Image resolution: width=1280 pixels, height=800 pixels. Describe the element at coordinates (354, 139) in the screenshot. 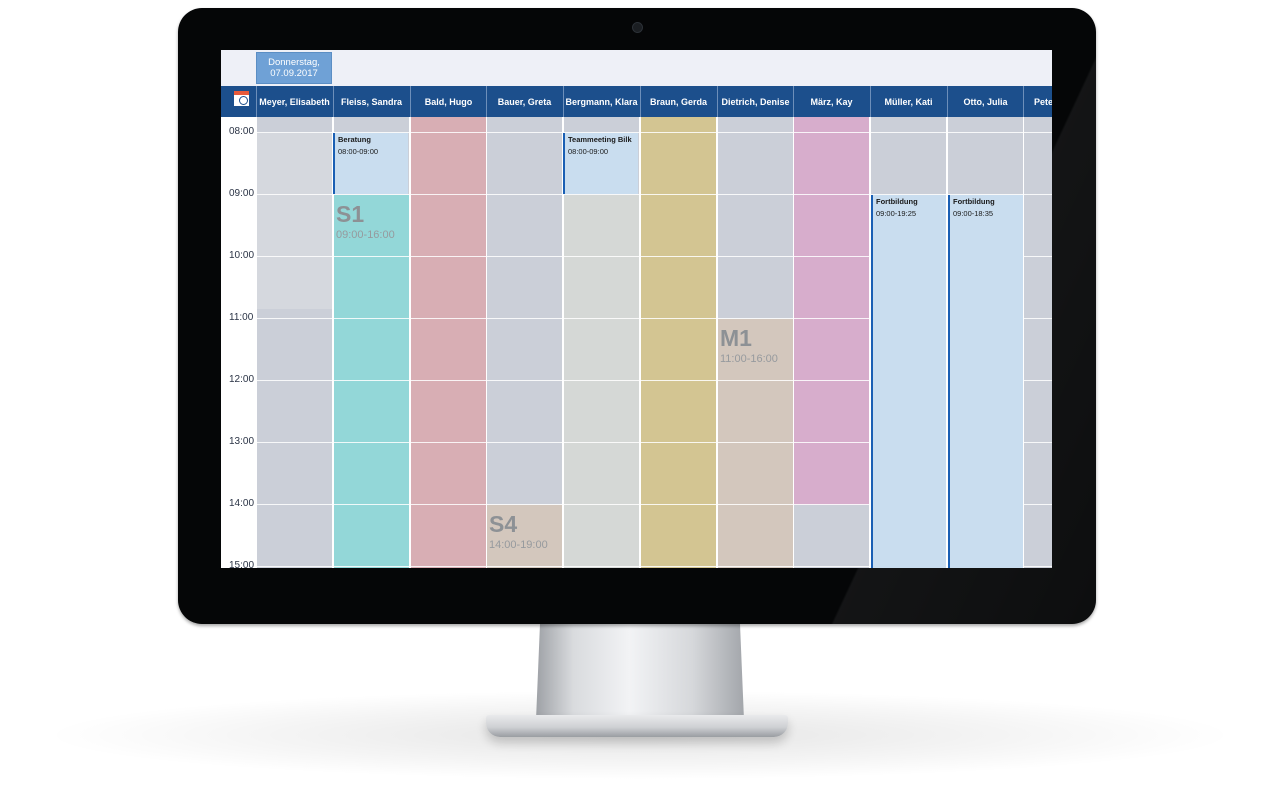

I see `event-title: Beratung` at that location.